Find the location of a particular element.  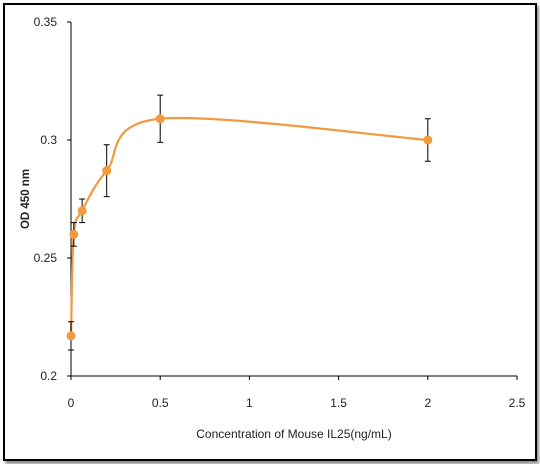

x-axis-label: Concentration of Mouse IL25(ng/mL) is located at coordinates (293, 434).